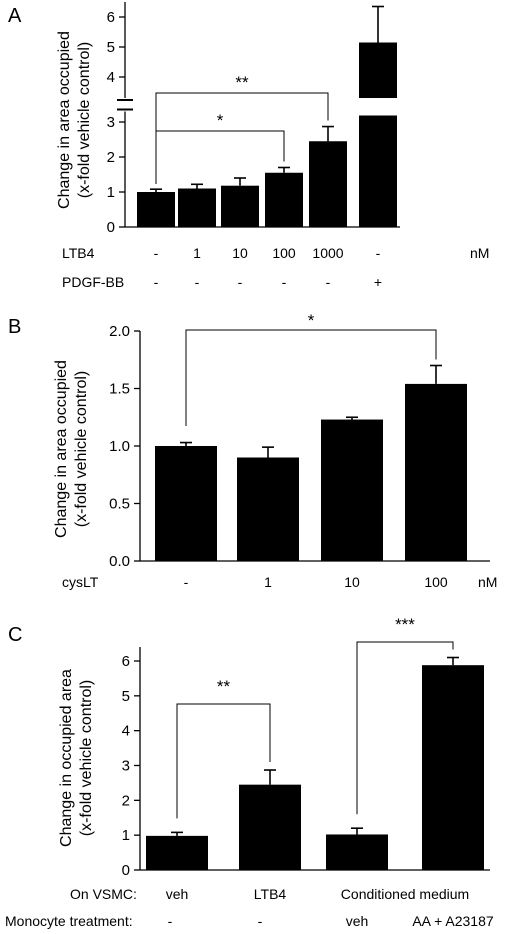 This screenshot has width=520, height=934. Describe the element at coordinates (78, 253) in the screenshot. I see `row-label: LTB4` at that location.